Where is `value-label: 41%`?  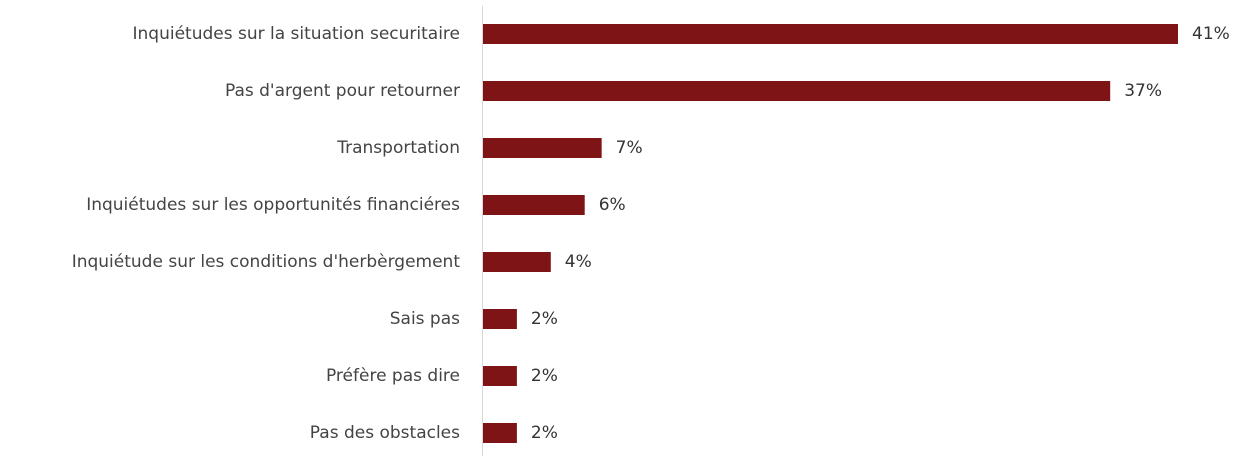
value-label: 41% is located at coordinates (1211, 34).